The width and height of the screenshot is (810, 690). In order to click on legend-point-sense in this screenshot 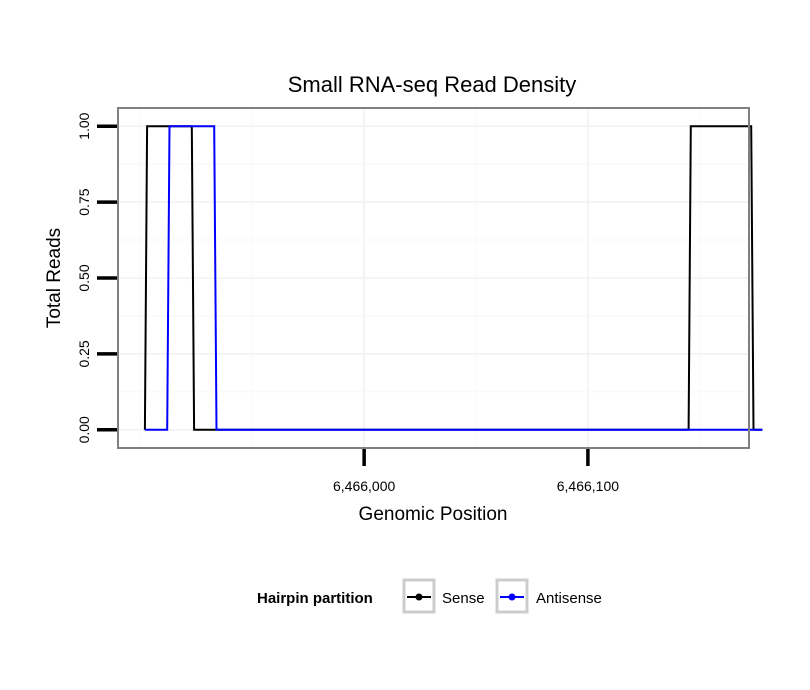, I will do `click(419, 597)`.